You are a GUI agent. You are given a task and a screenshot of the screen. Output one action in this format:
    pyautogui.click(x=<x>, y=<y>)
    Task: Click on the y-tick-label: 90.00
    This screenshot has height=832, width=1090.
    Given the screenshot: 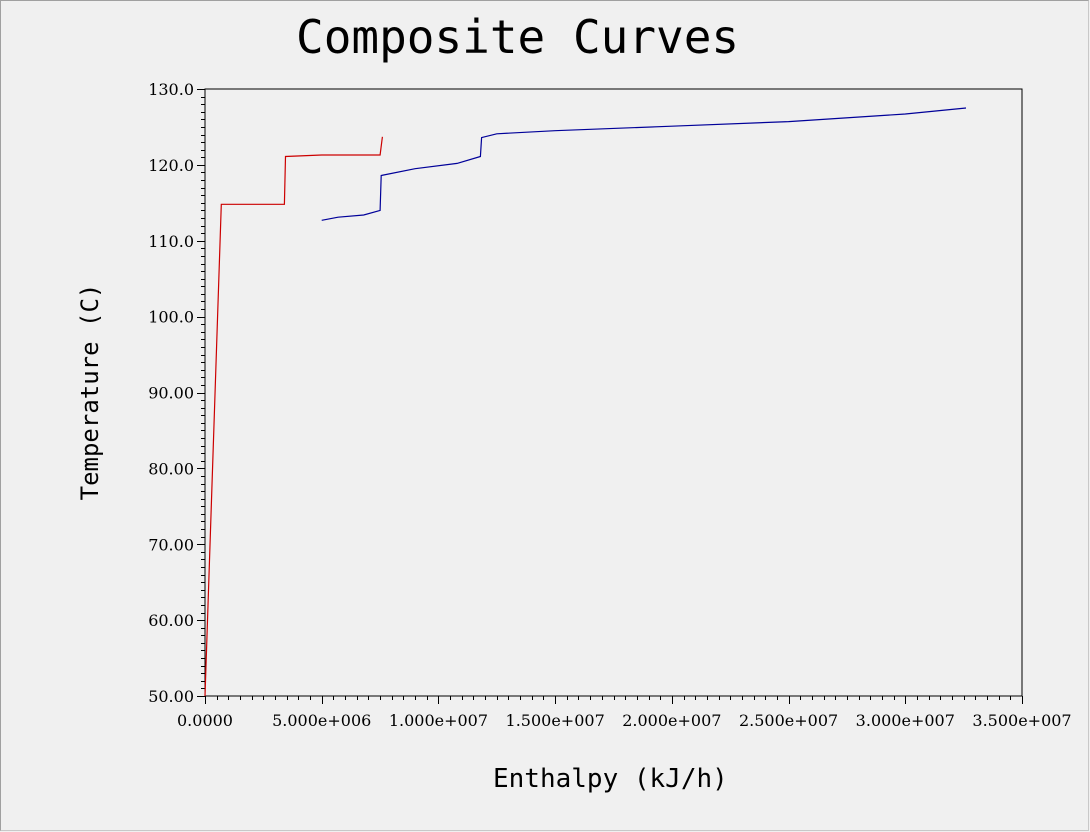 What is the action you would take?
    pyautogui.click(x=171, y=393)
    